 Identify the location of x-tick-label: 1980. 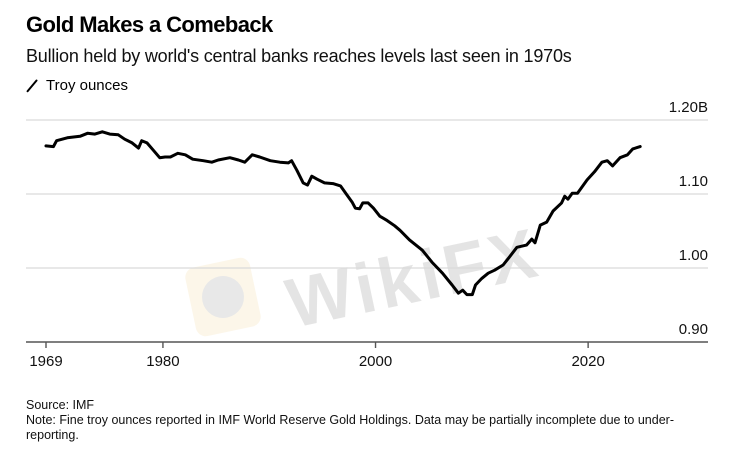
(162, 361).